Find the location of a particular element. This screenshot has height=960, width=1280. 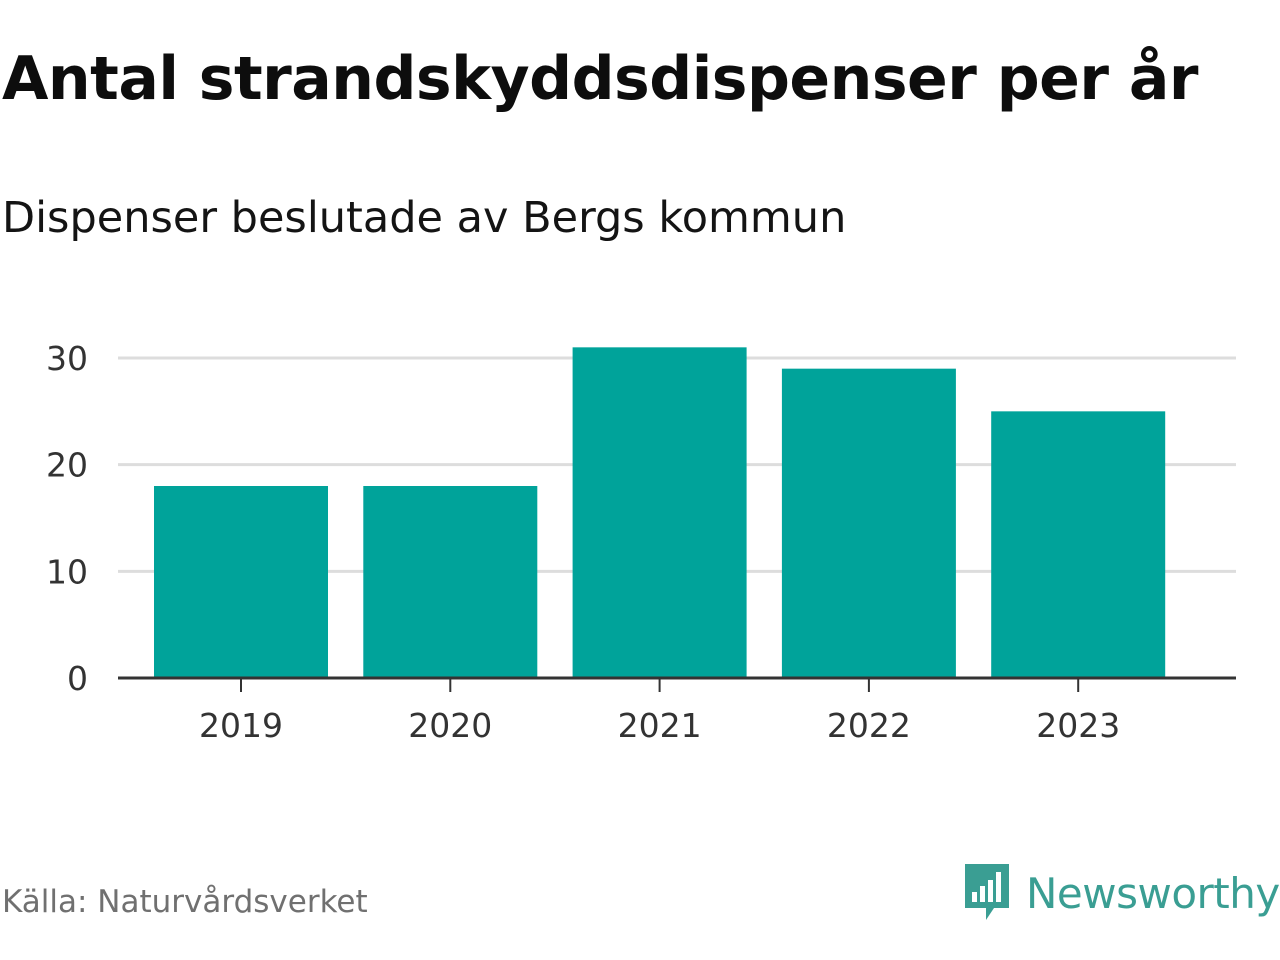

chart-title: Antal strandskyddsdispenser per år is located at coordinates (600, 79).